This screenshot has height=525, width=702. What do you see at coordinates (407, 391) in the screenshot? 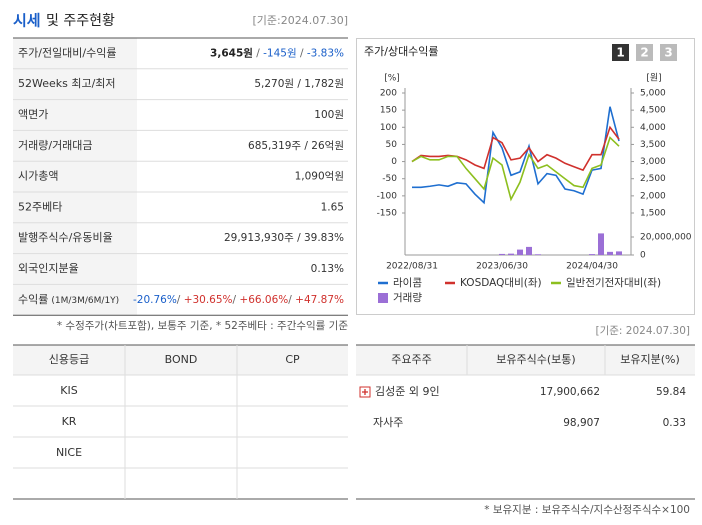
I see `holder-name: 김성준 외 9인` at bounding box center [407, 391].